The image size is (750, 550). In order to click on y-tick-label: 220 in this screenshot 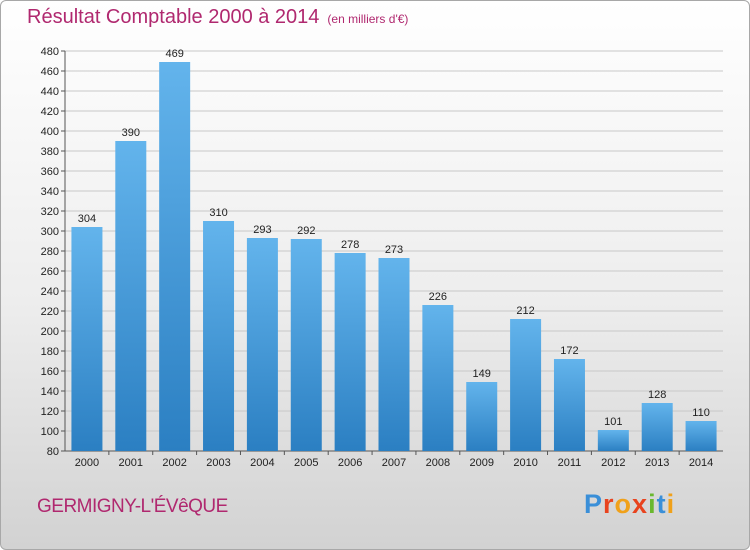, I will do `click(50, 312)`.